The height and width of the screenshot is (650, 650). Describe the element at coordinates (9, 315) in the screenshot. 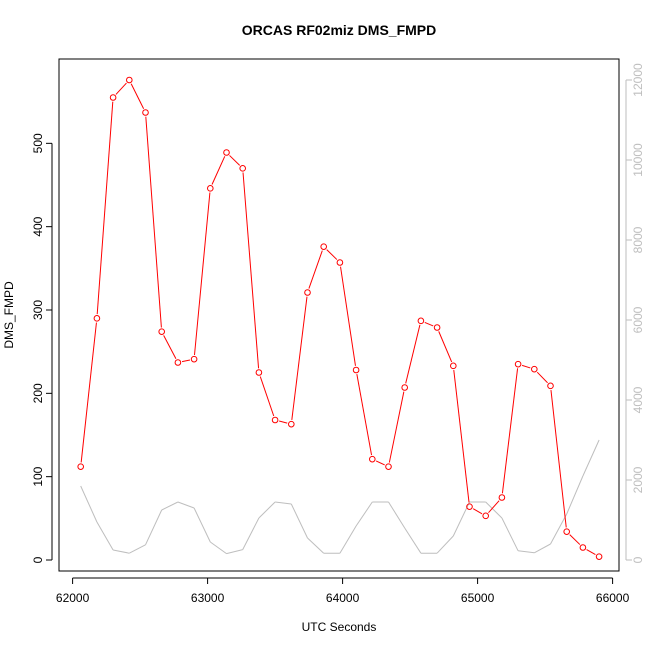

I see `y-axis-label: DMS_FMPD` at that location.